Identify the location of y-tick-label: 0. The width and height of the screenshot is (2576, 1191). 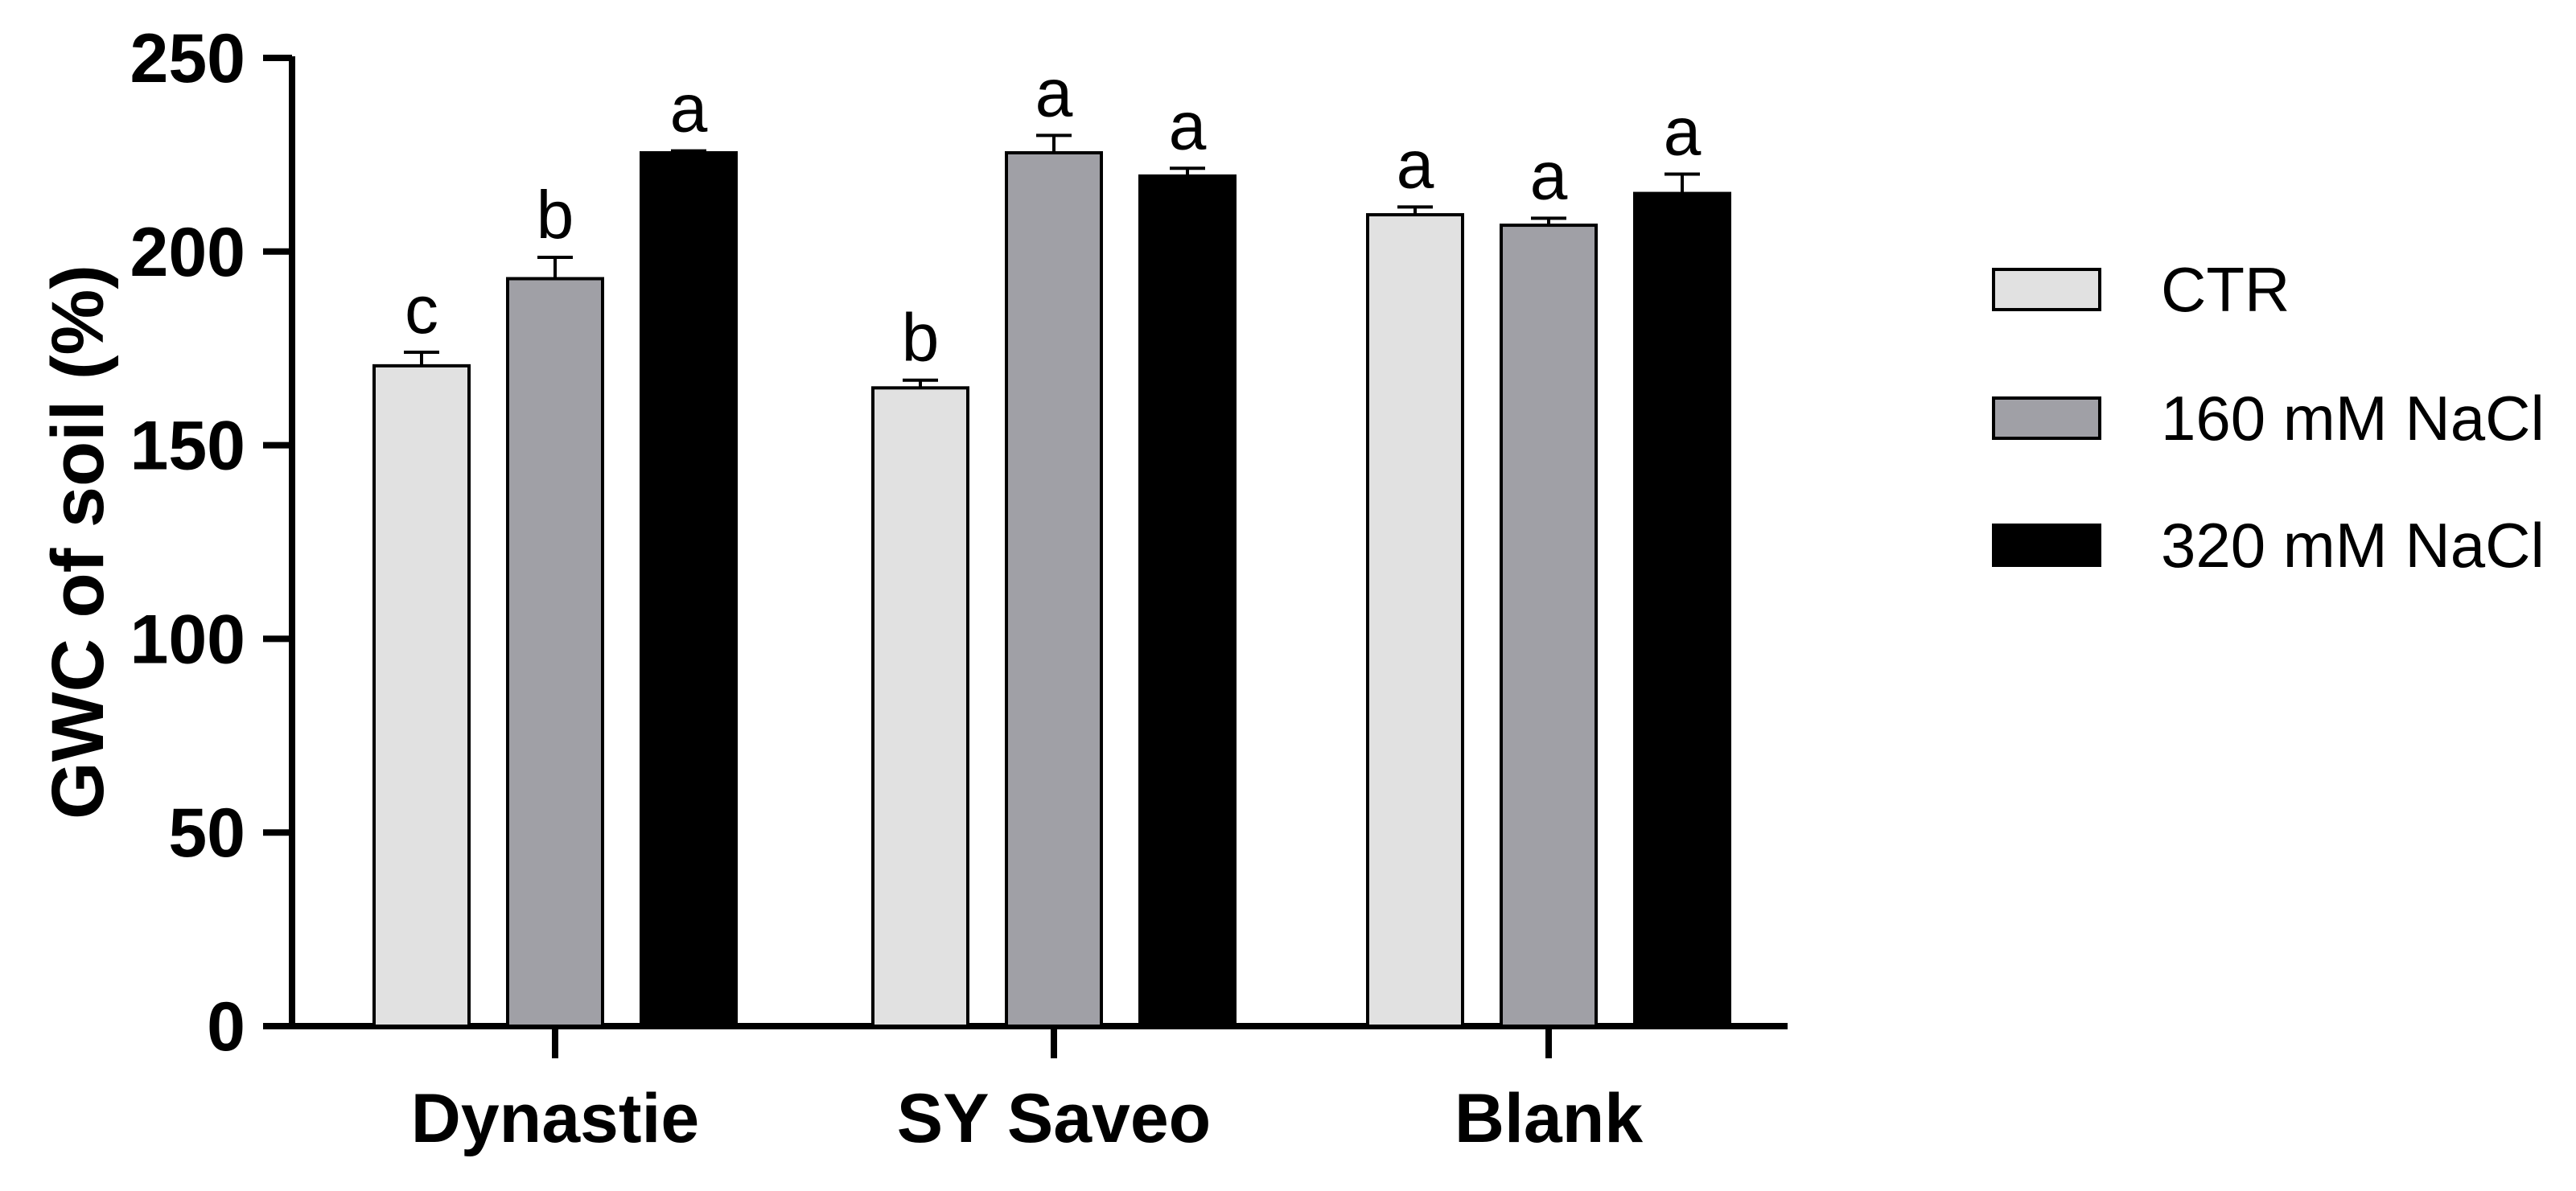
(226, 1027).